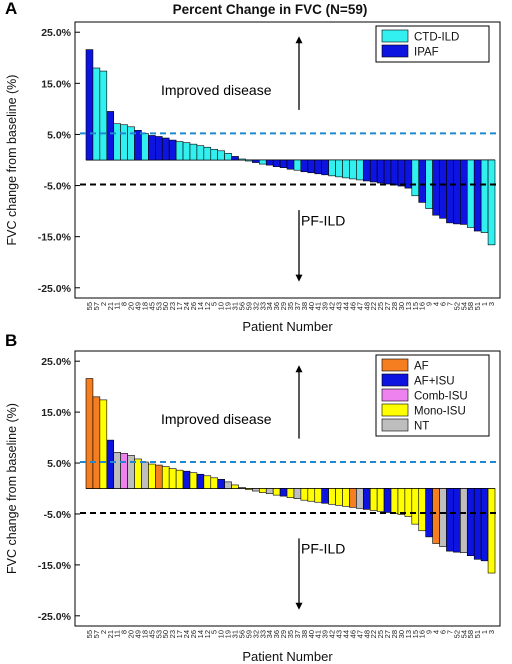  I want to click on x-tick-label: 26, so click(193, 634).